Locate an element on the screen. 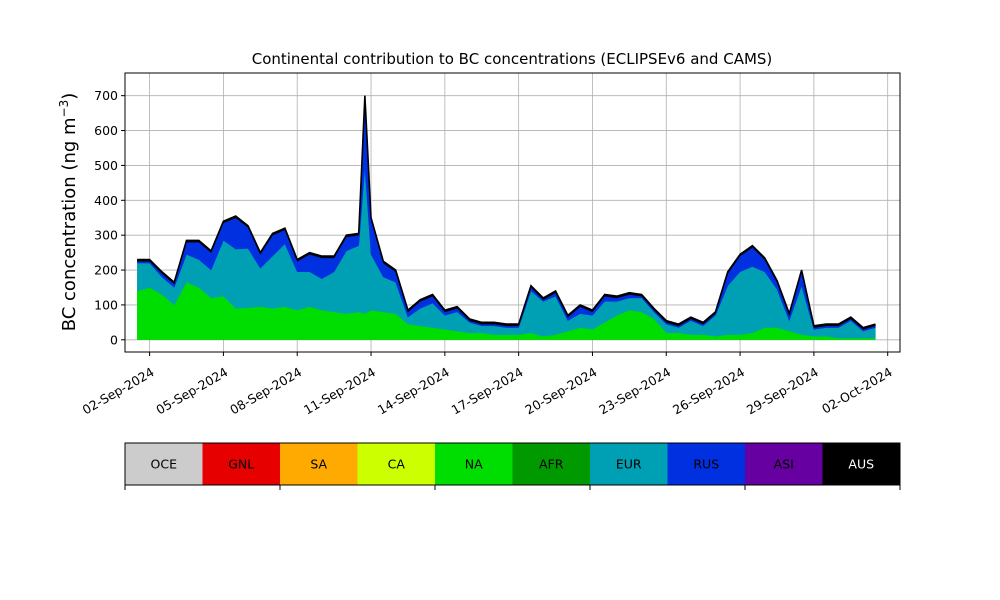 The height and width of the screenshot is (600, 1000). legend-frame is located at coordinates (512, 464).